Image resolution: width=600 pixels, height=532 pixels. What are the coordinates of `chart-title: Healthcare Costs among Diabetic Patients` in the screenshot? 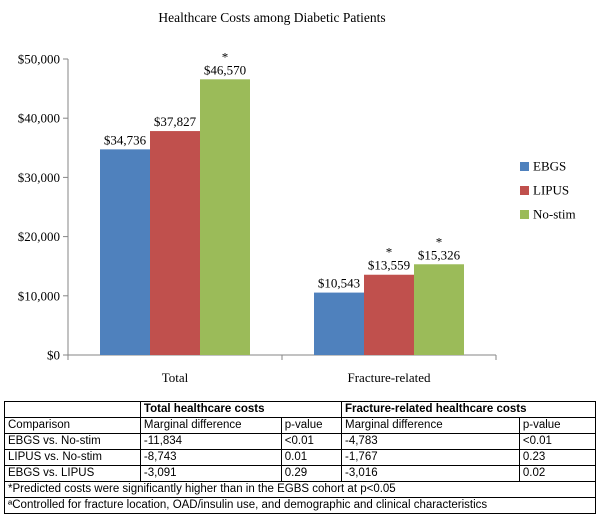 It's located at (271, 17).